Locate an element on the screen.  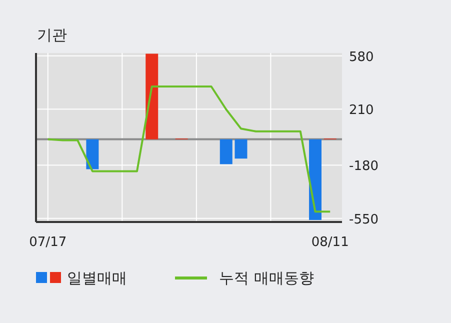
x-tick-label: 07/17 is located at coordinates (48, 242).